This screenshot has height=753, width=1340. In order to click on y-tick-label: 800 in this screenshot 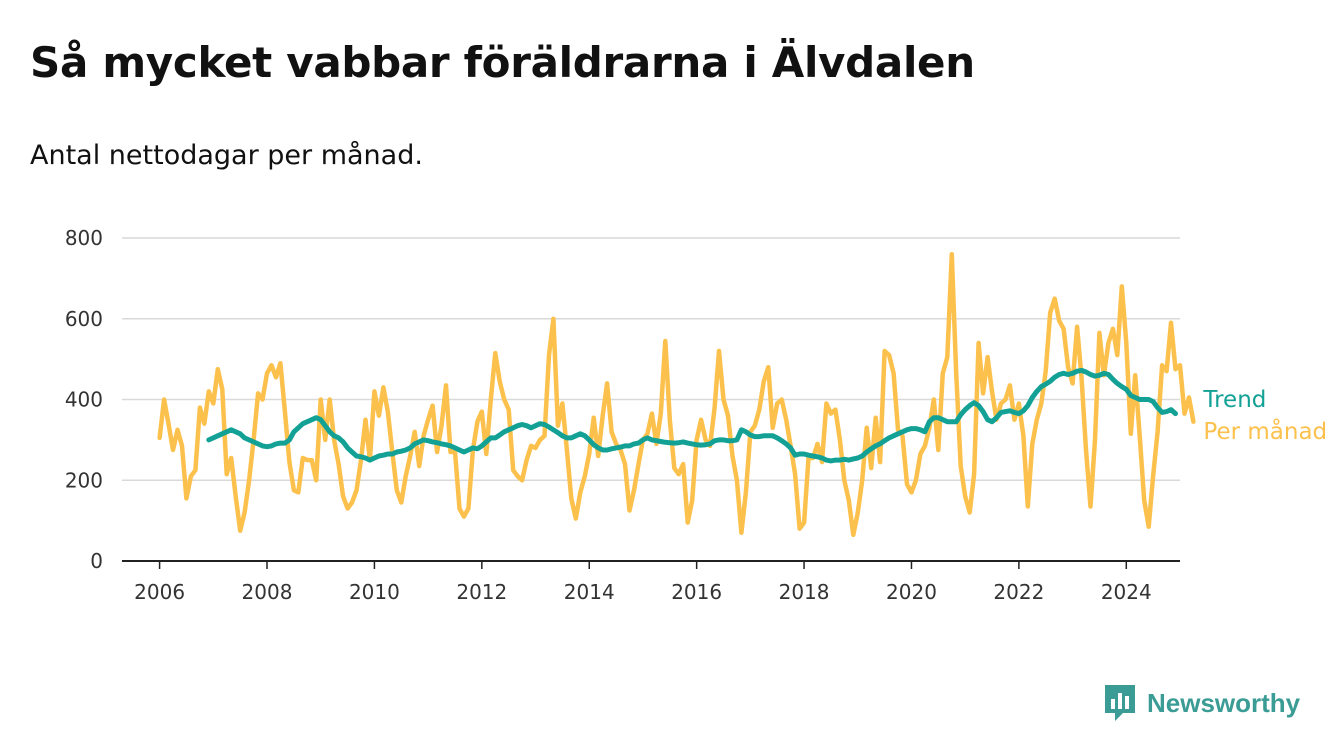, I will do `click(84, 238)`.